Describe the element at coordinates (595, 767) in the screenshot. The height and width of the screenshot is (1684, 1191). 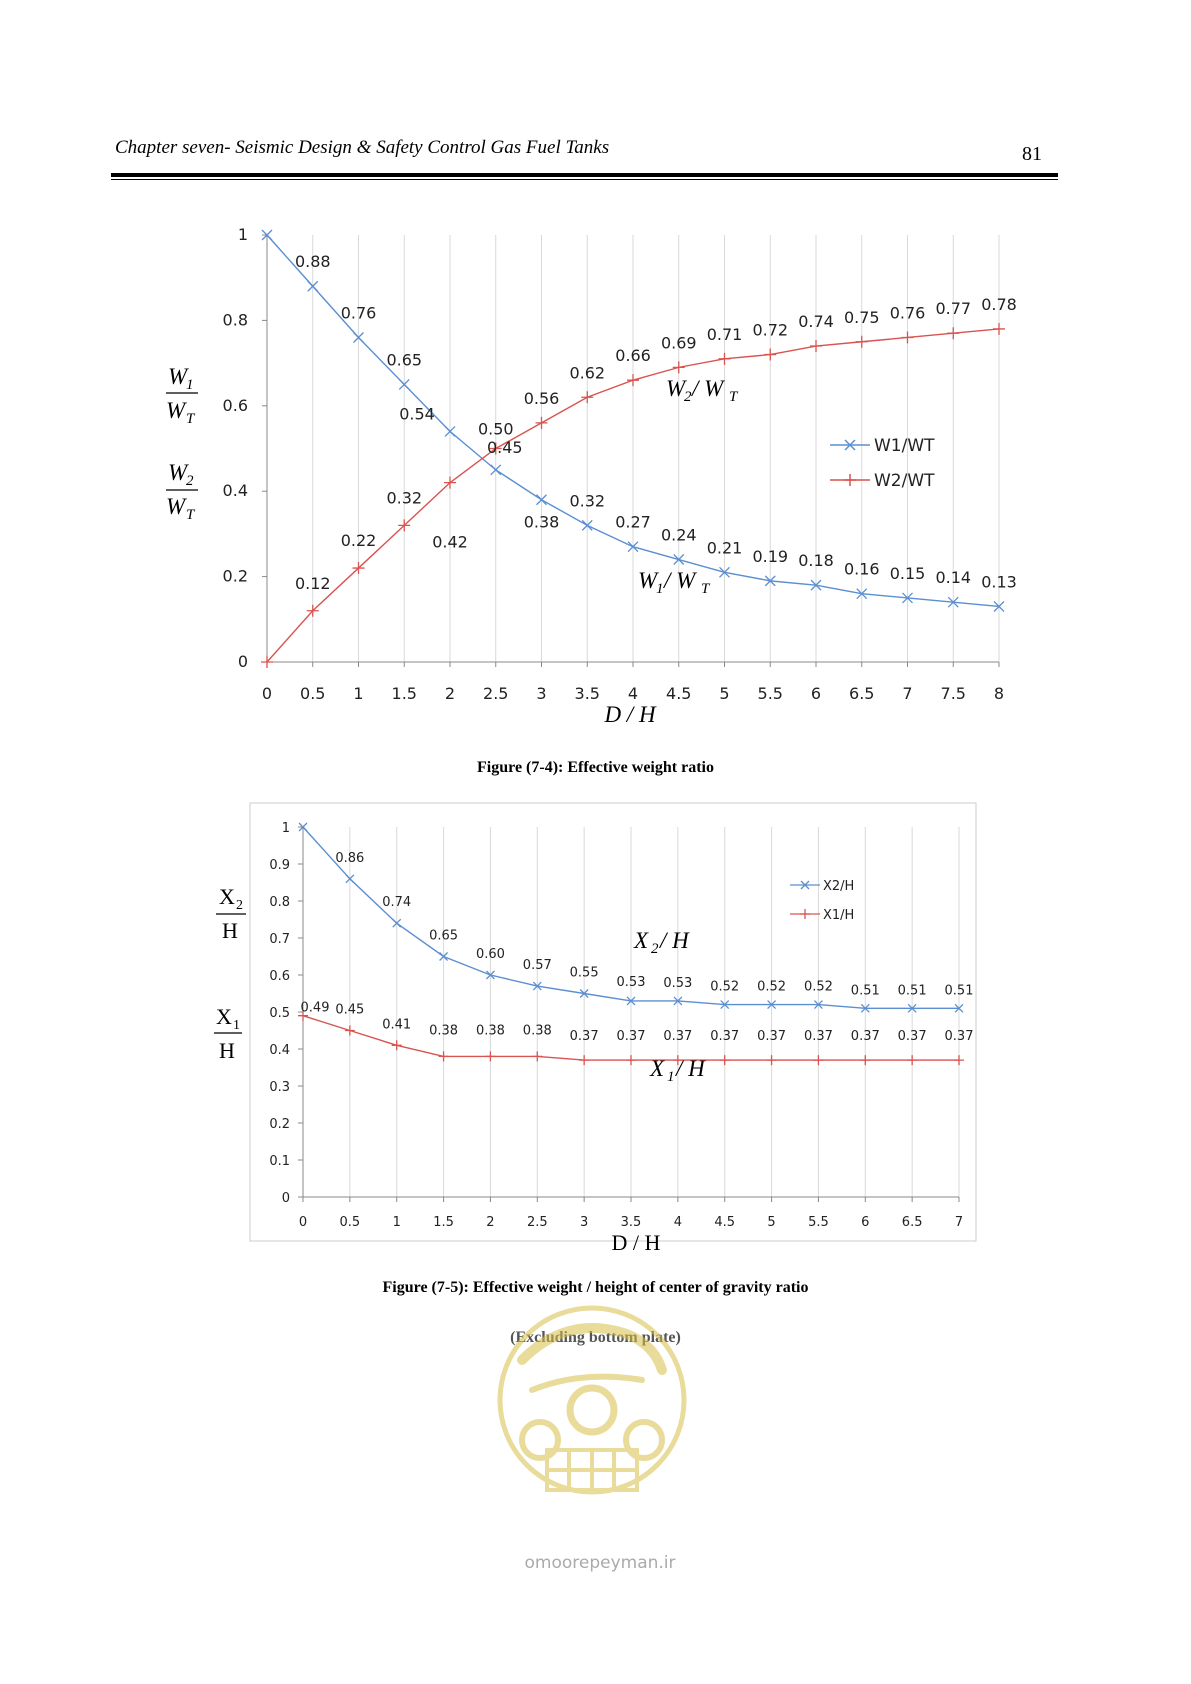
I see `figure-7-4-caption: Figure (7-4): Effective weight ratio` at that location.